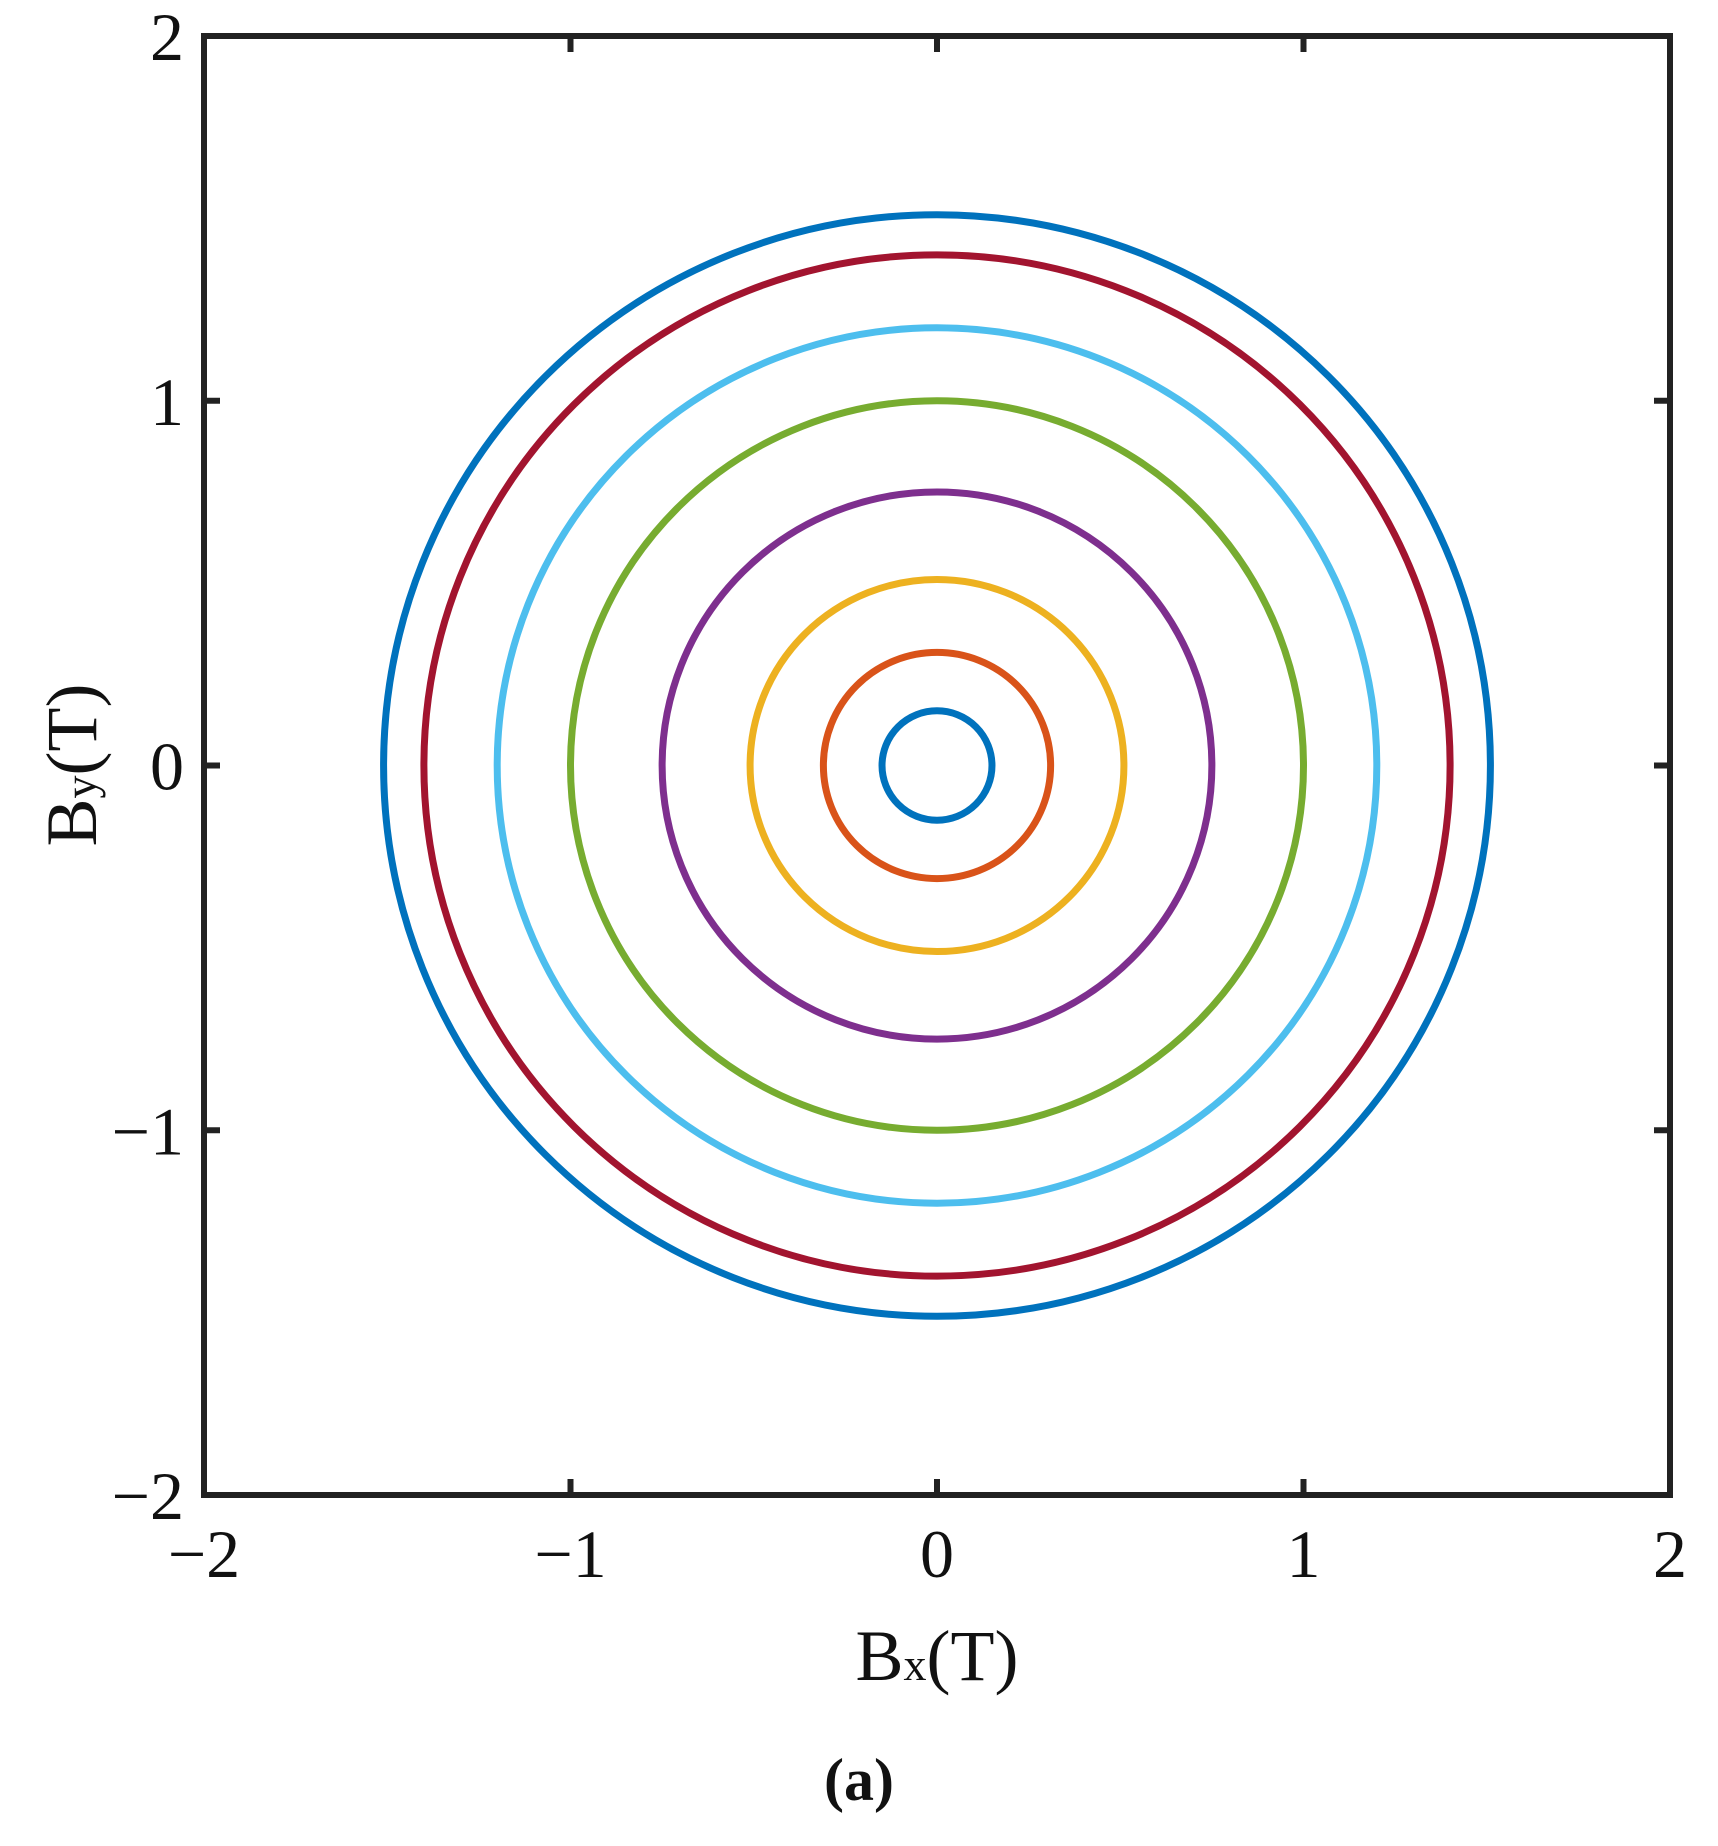 The width and height of the screenshot is (1718, 1846). I want to click on x-axis-label-unit: (T), so click(973, 1656).